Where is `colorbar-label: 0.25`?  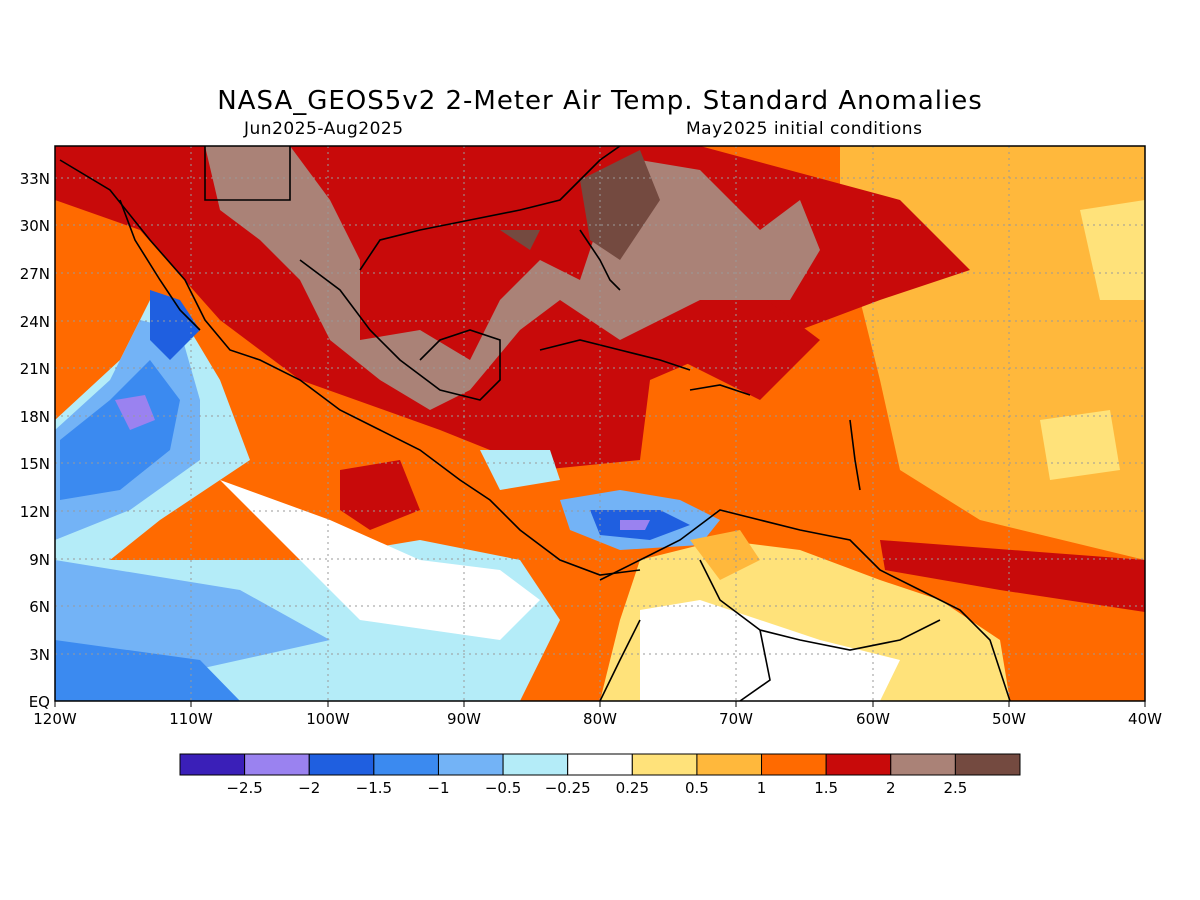 colorbar-label: 0.25 is located at coordinates (632, 788).